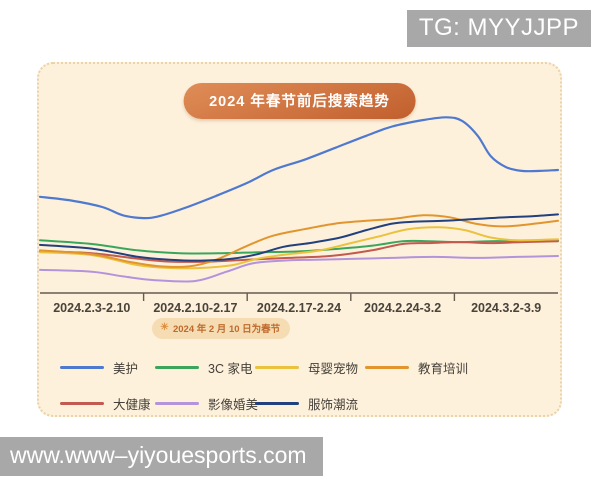  I want to click on legend: 美护 3C 家电 母婴宠物 教育培训 大健康 影像婚美 服饰潮流, so click(295, 394).